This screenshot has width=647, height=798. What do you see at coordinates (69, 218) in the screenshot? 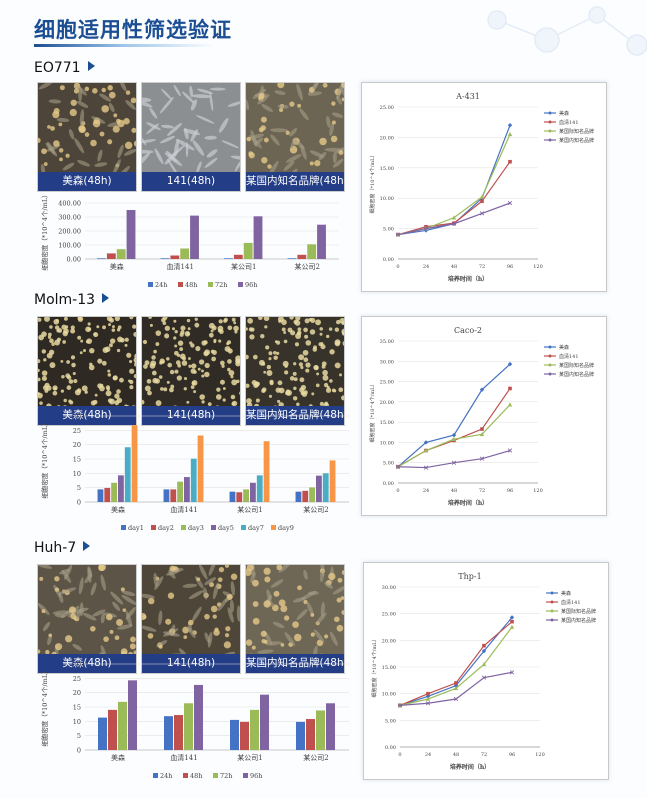
I see `y-tick-label: 300.00` at bounding box center [69, 218].